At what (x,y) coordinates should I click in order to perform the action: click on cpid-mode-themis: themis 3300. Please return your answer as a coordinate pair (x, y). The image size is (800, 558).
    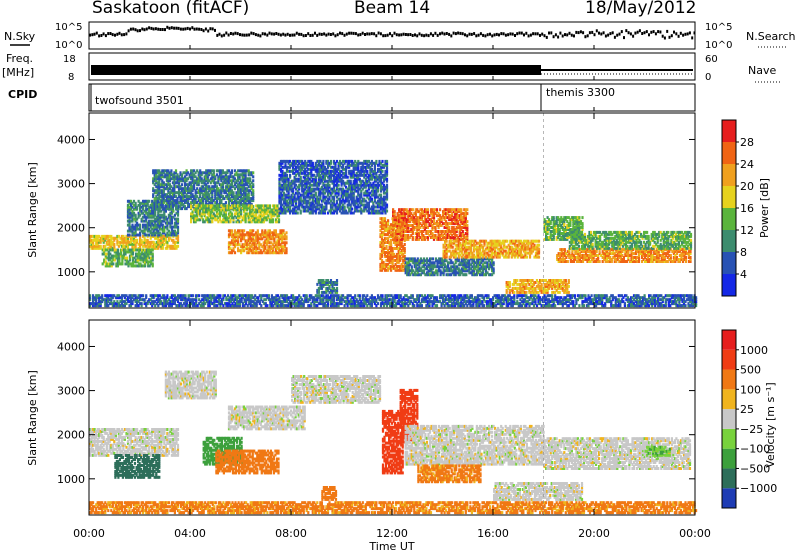
    Looking at the image, I should click on (580, 92).